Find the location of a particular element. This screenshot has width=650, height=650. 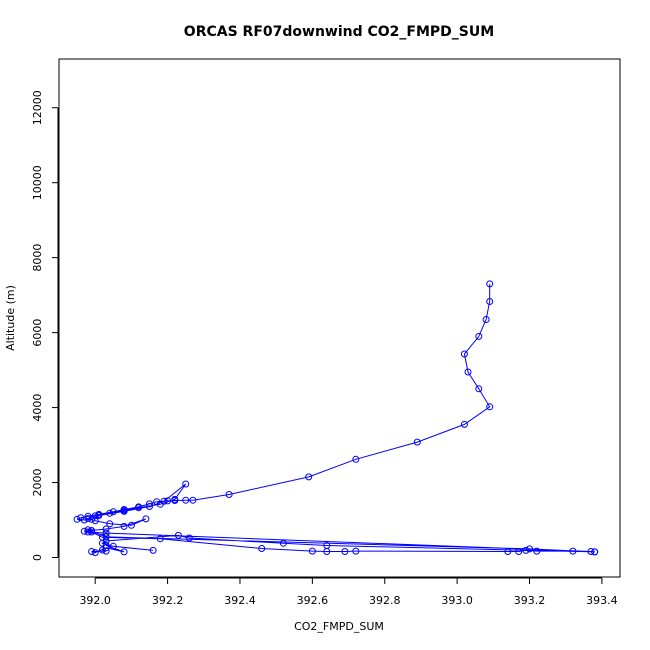

x-tick-label: 392.0 is located at coordinates (95, 600).